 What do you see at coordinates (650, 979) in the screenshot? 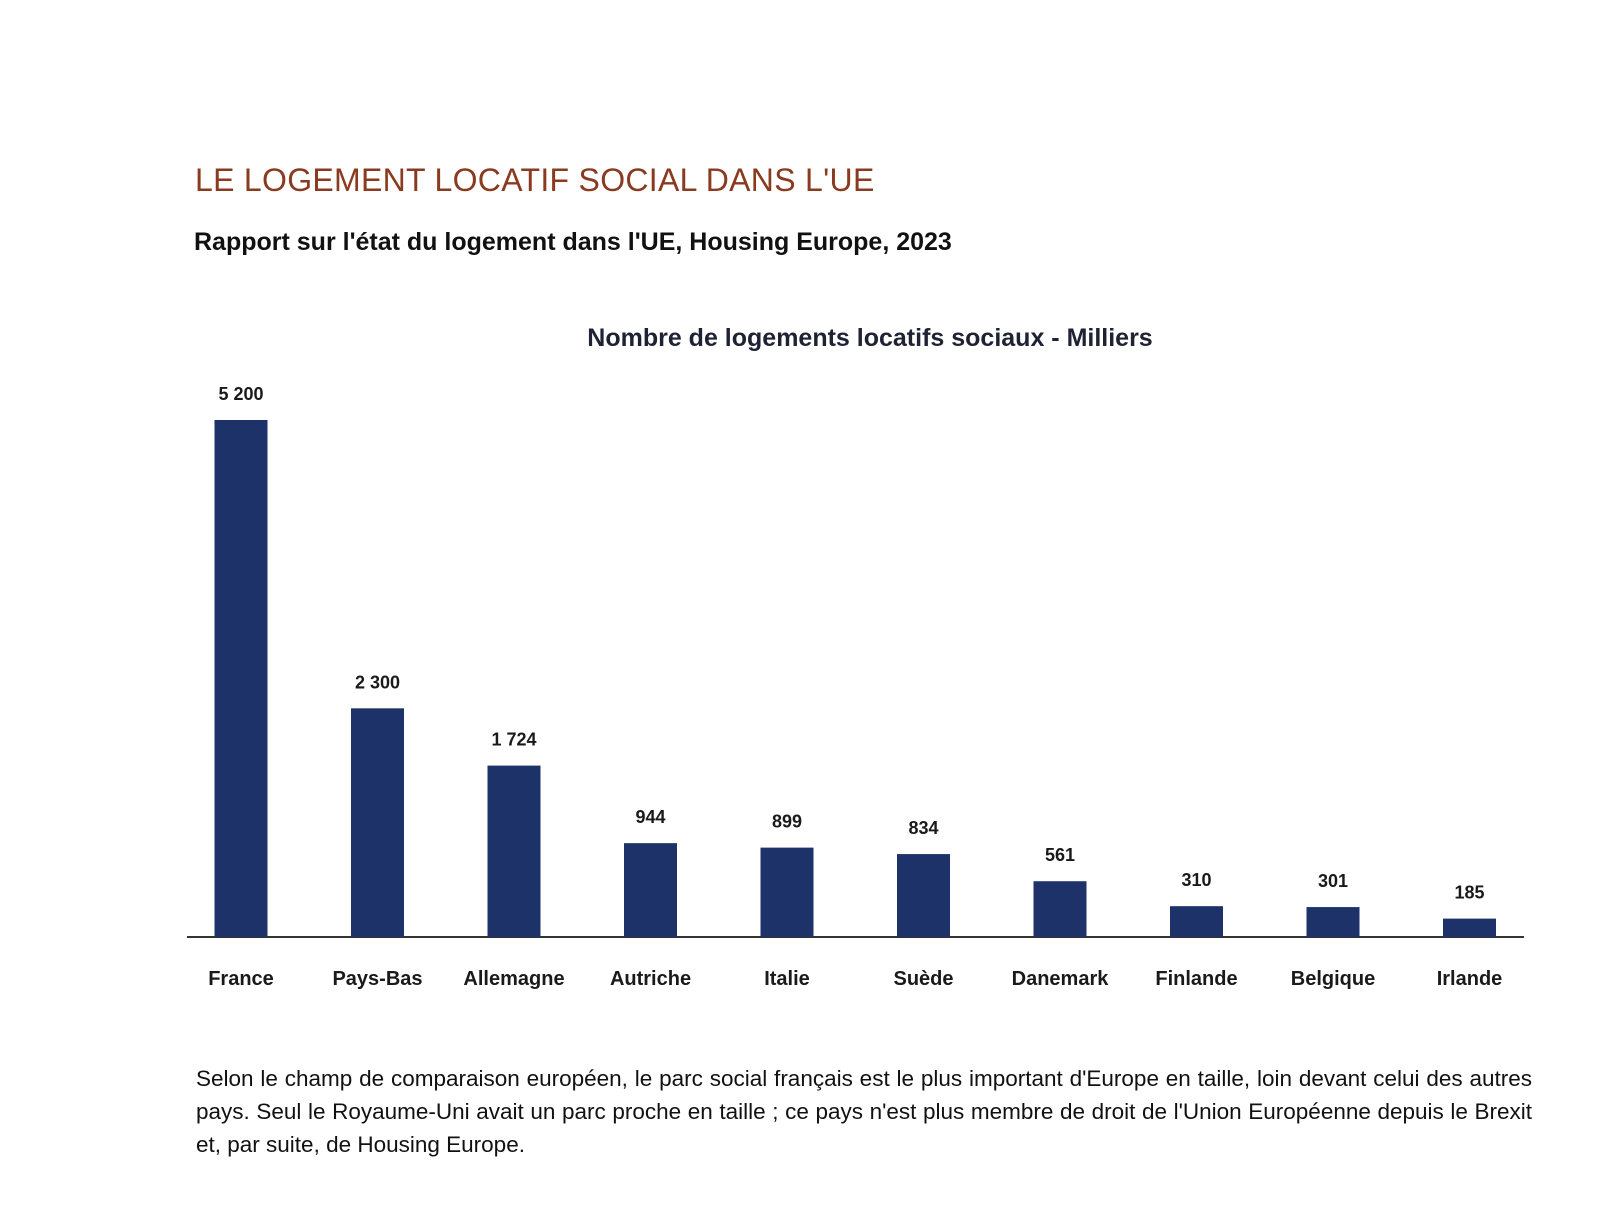
I see `category-label-3: Autriche` at bounding box center [650, 979].